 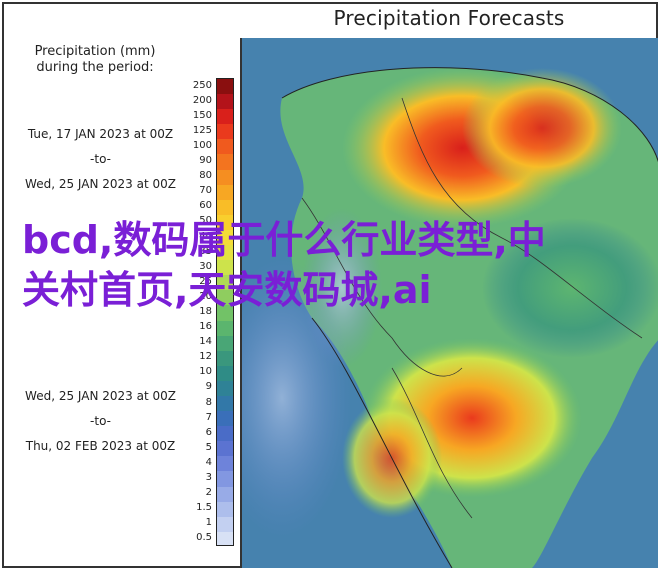 What do you see at coordinates (100, 134) in the screenshot?
I see `period-1-start: Tue, 17 JAN 2023 at 00Z` at bounding box center [100, 134].